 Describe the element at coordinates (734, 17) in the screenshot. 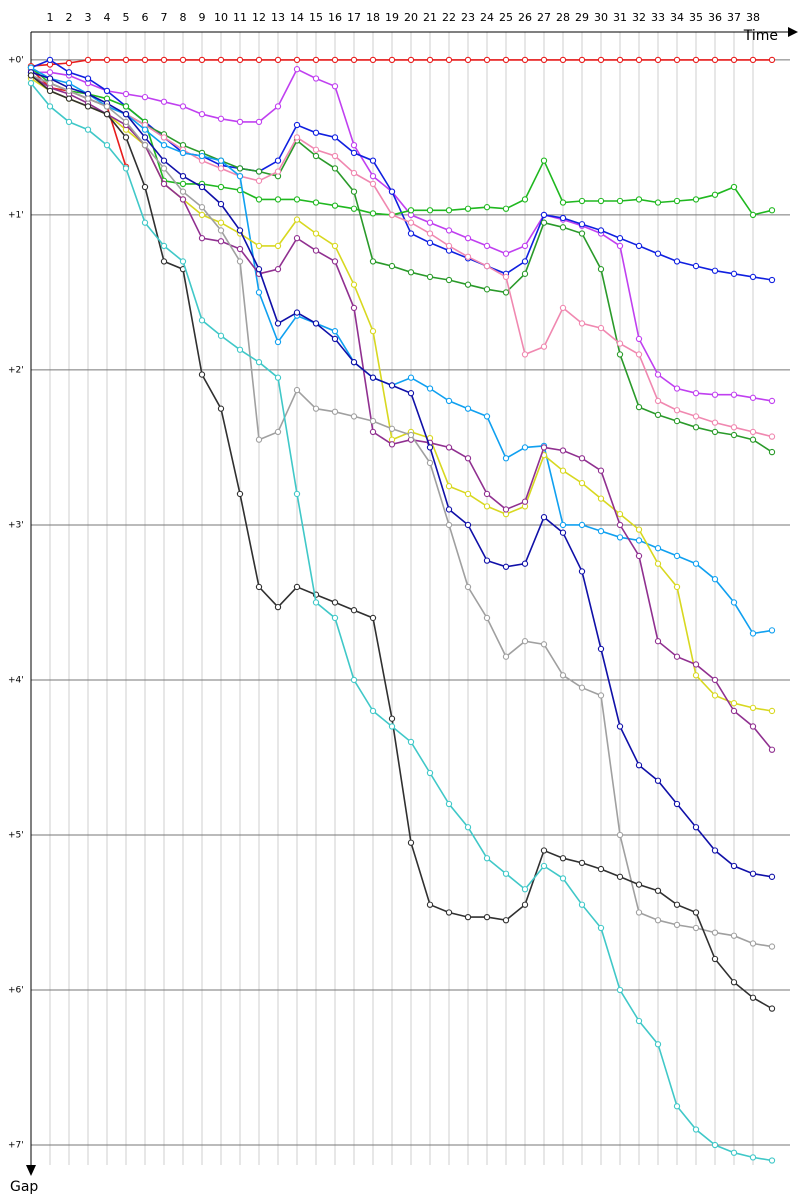

I see `x-tick-label: 37` at that location.